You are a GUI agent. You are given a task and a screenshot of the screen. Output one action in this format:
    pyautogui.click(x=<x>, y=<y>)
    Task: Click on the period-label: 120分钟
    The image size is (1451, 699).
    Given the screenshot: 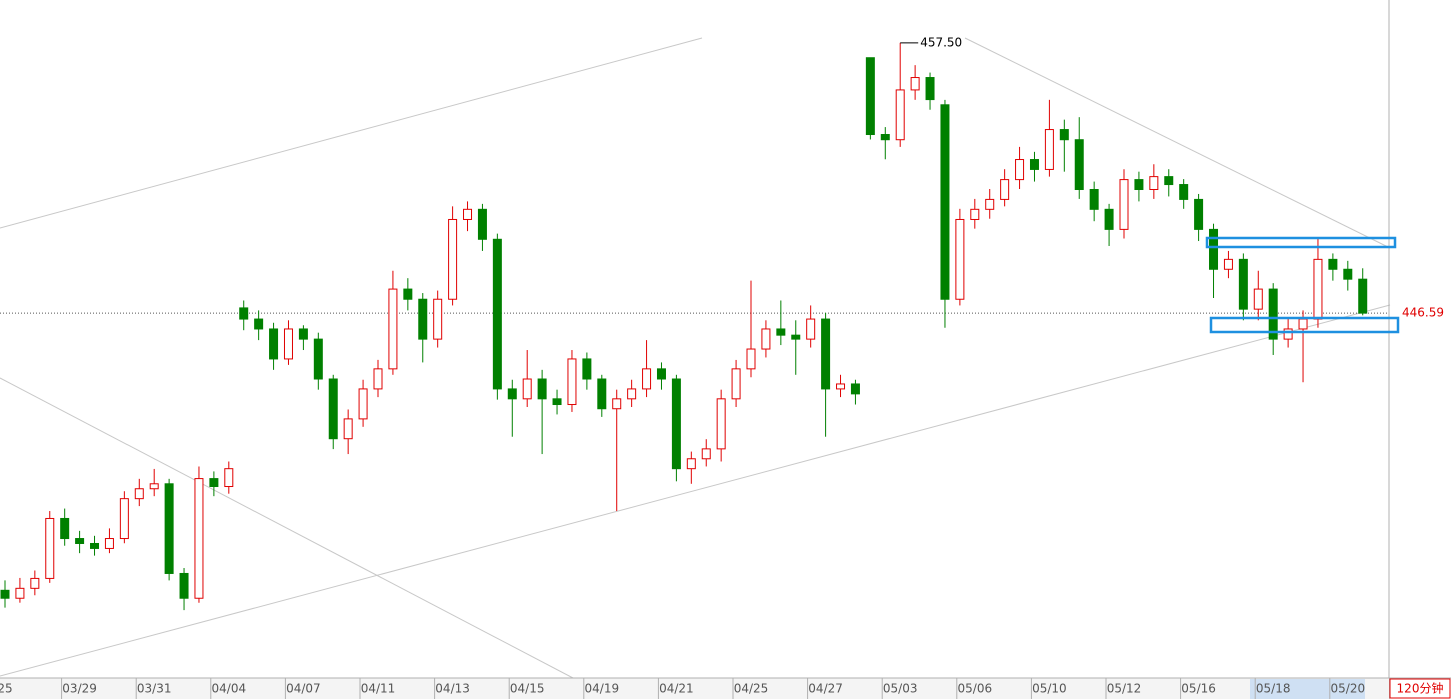 What is the action you would take?
    pyautogui.click(x=1420, y=688)
    